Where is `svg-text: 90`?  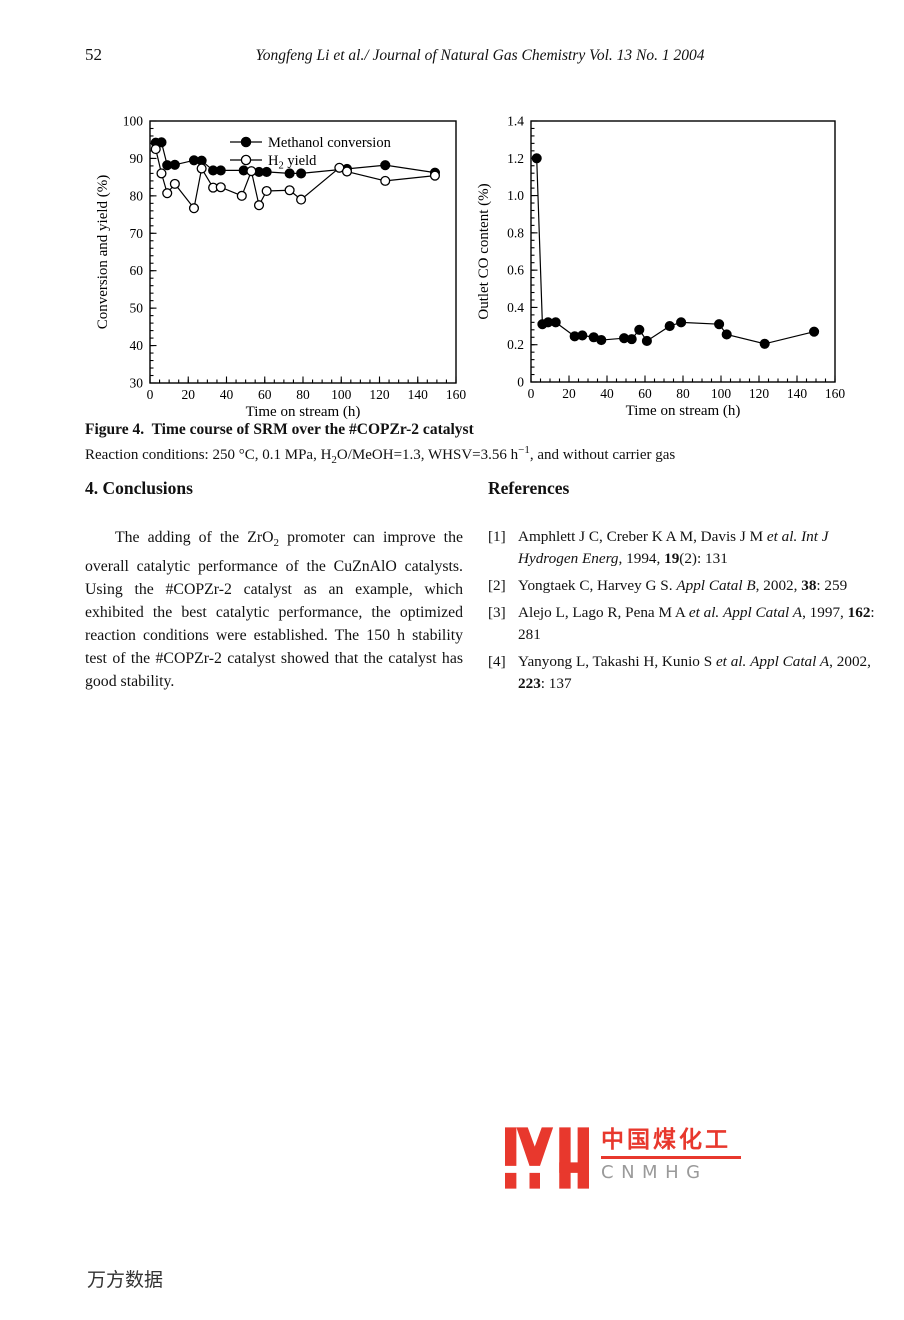
svg-text: 90 is located at coordinates (137, 158).